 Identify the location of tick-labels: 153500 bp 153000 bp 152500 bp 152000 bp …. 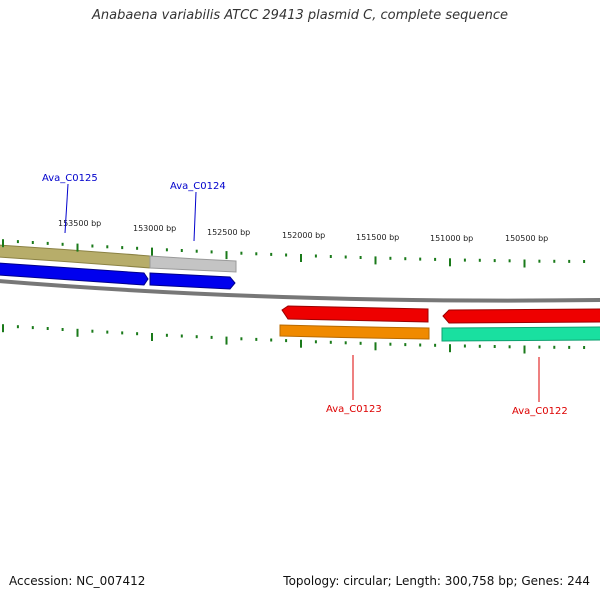
(303, 231).